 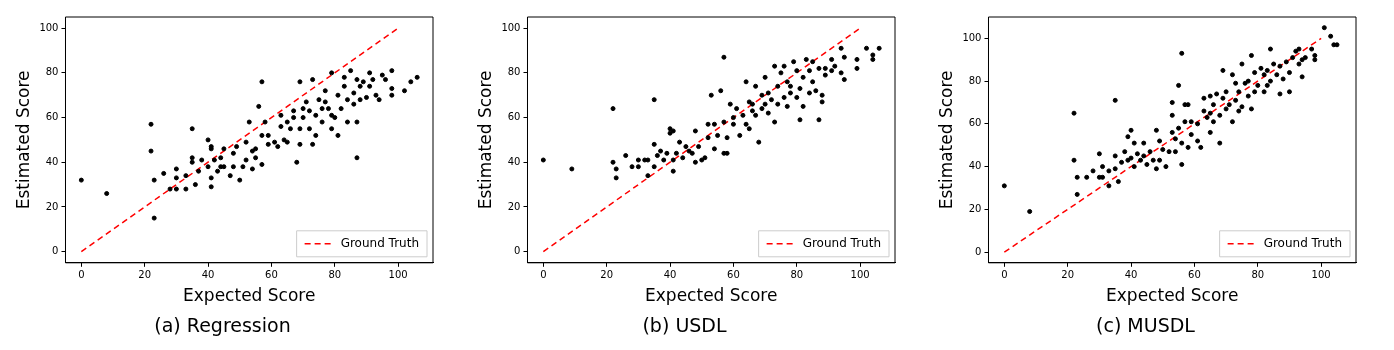 I want to click on text: (c) MUSDL, so click(x=1146, y=324).